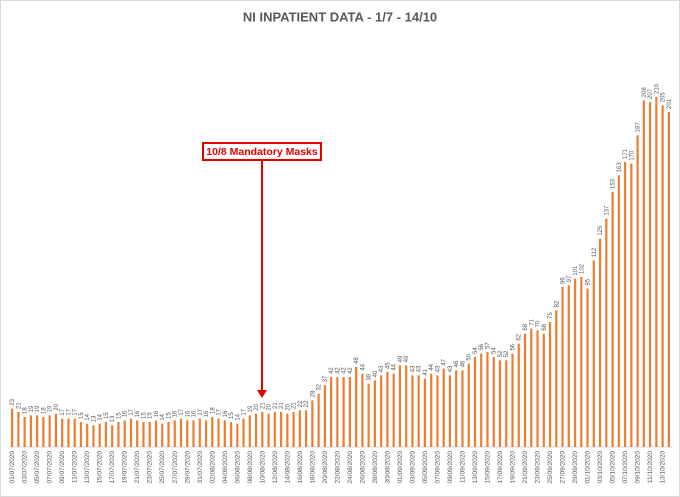 This screenshot has height=497, width=680. Describe the element at coordinates (575, 467) in the screenshot. I see `x-tick-label: 29/09/2020` at that location.